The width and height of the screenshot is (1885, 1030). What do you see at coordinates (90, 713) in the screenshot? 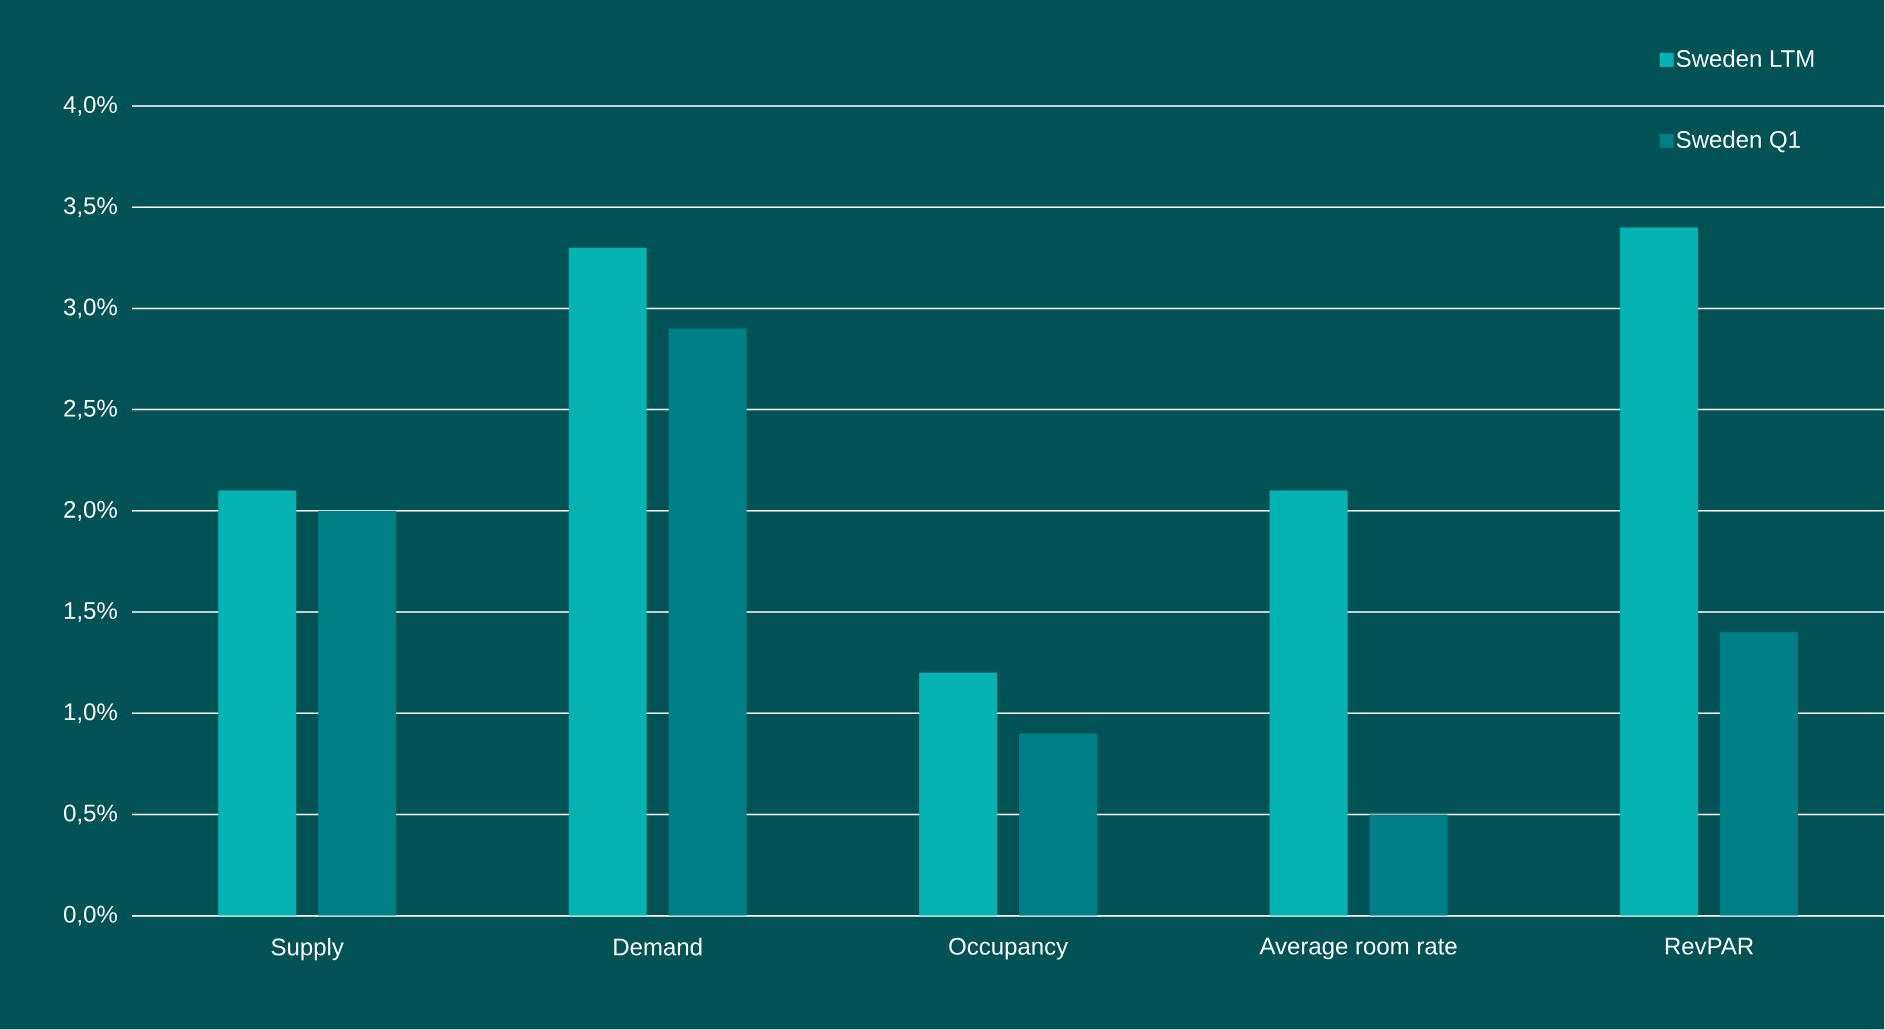
I see `y-tick-label: 1,0%` at bounding box center [90, 713].